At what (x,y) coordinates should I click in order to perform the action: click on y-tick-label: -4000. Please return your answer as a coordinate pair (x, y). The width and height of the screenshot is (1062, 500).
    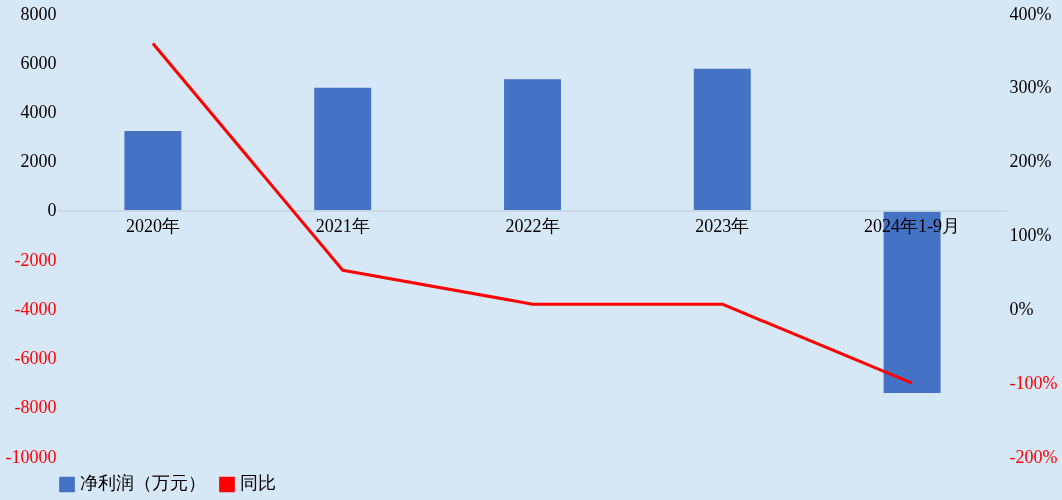
    Looking at the image, I should click on (35, 308).